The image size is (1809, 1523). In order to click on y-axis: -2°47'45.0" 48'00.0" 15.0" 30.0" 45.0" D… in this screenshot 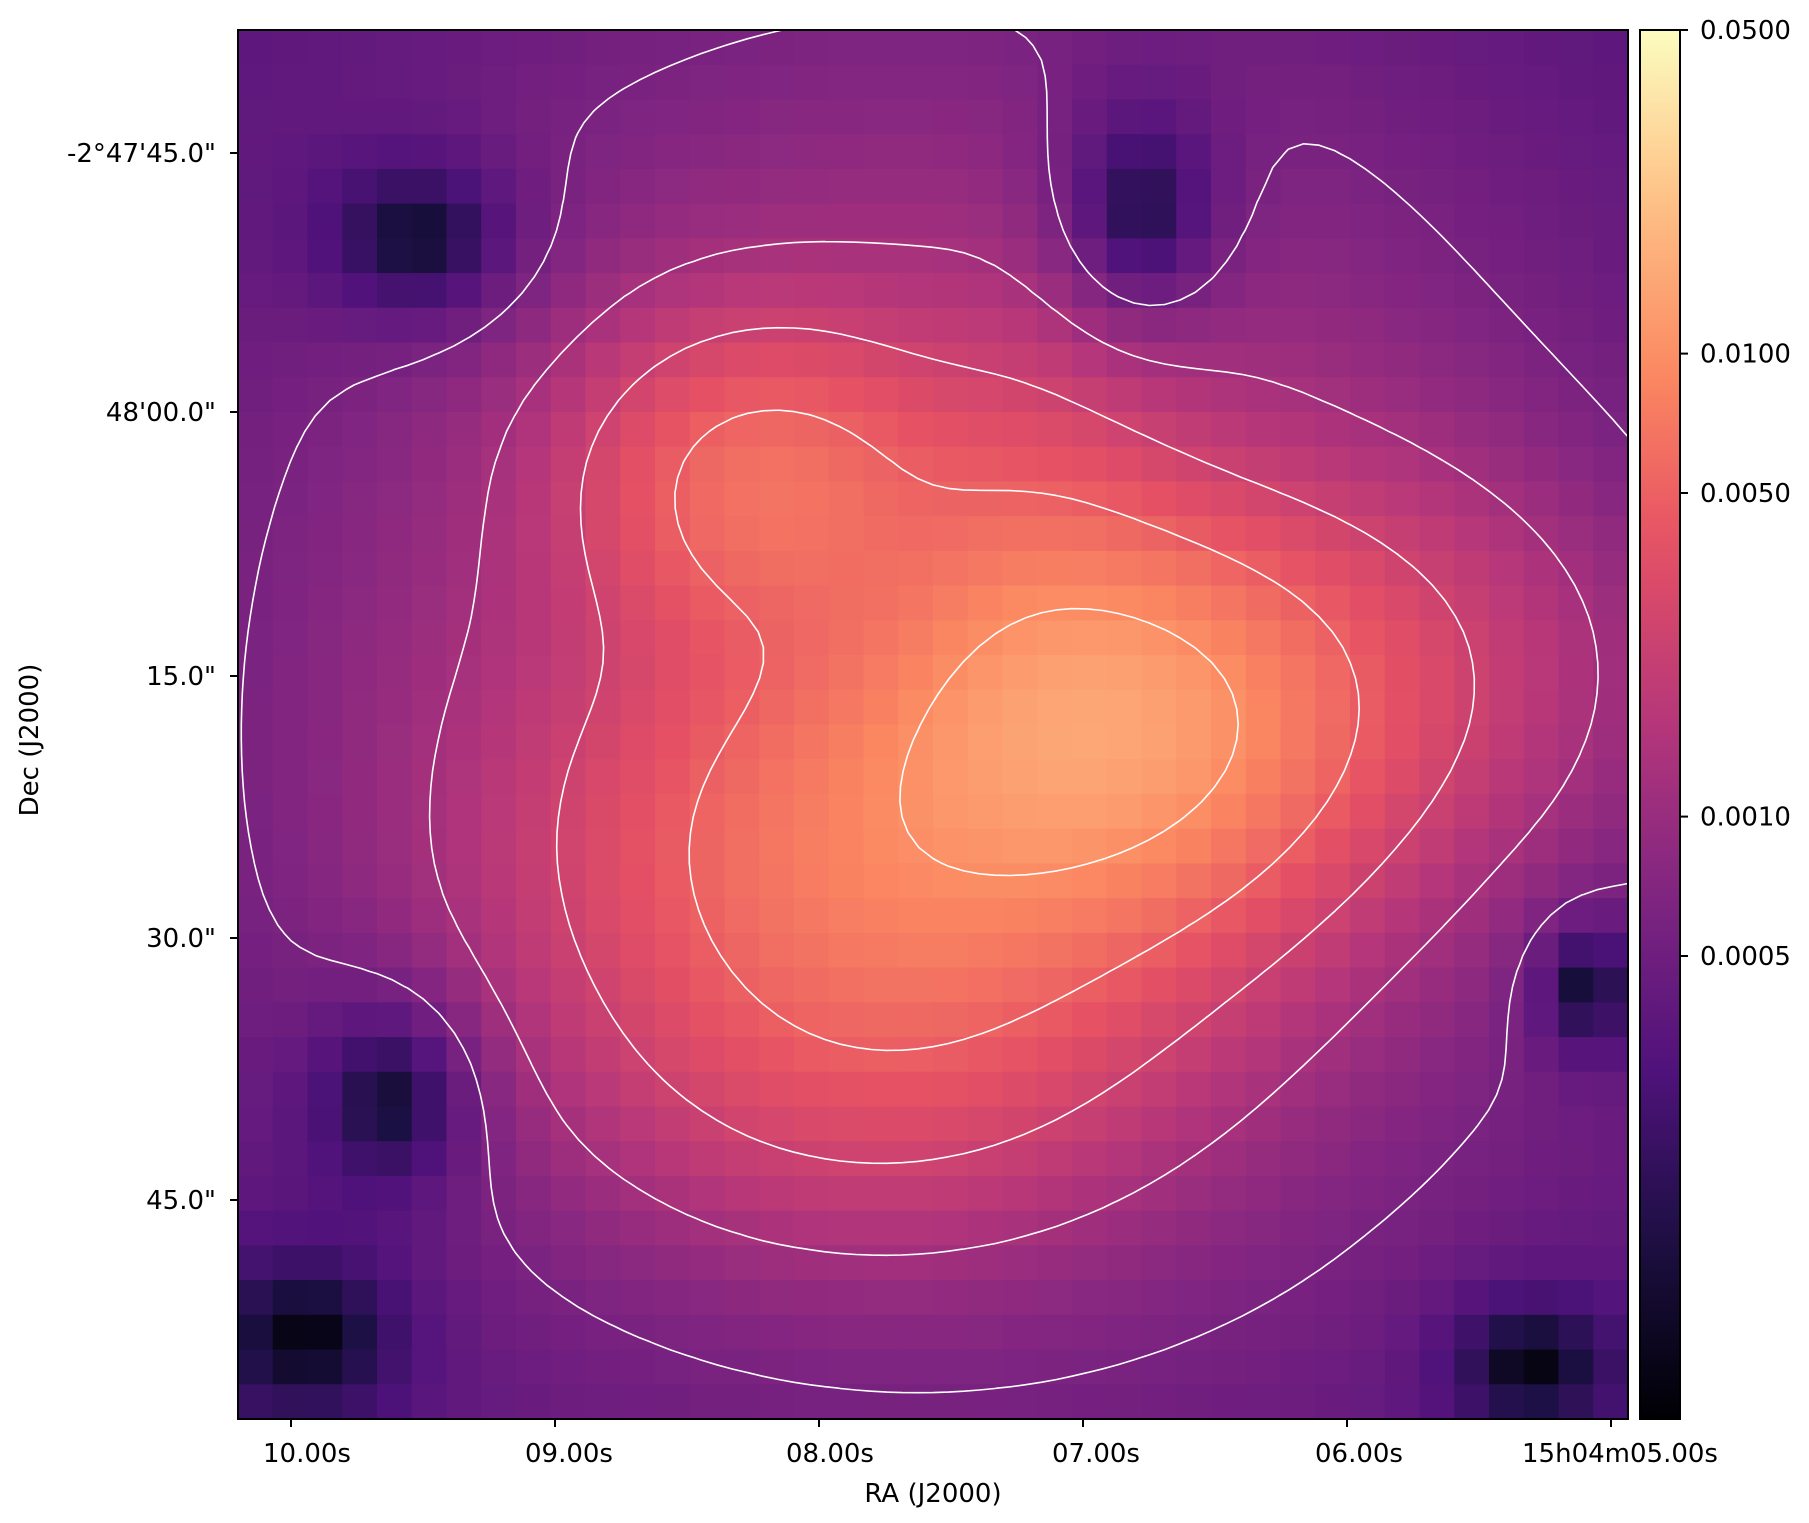, I will do `click(126, 677)`.